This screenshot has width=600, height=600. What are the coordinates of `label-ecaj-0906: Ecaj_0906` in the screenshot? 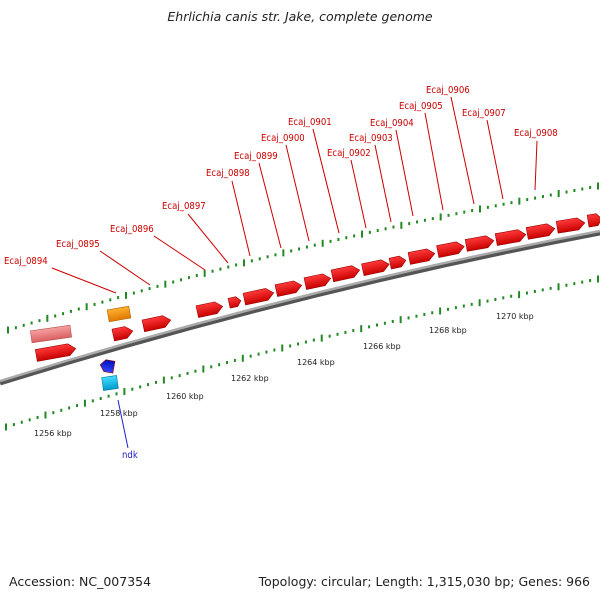 It's located at (448, 90).